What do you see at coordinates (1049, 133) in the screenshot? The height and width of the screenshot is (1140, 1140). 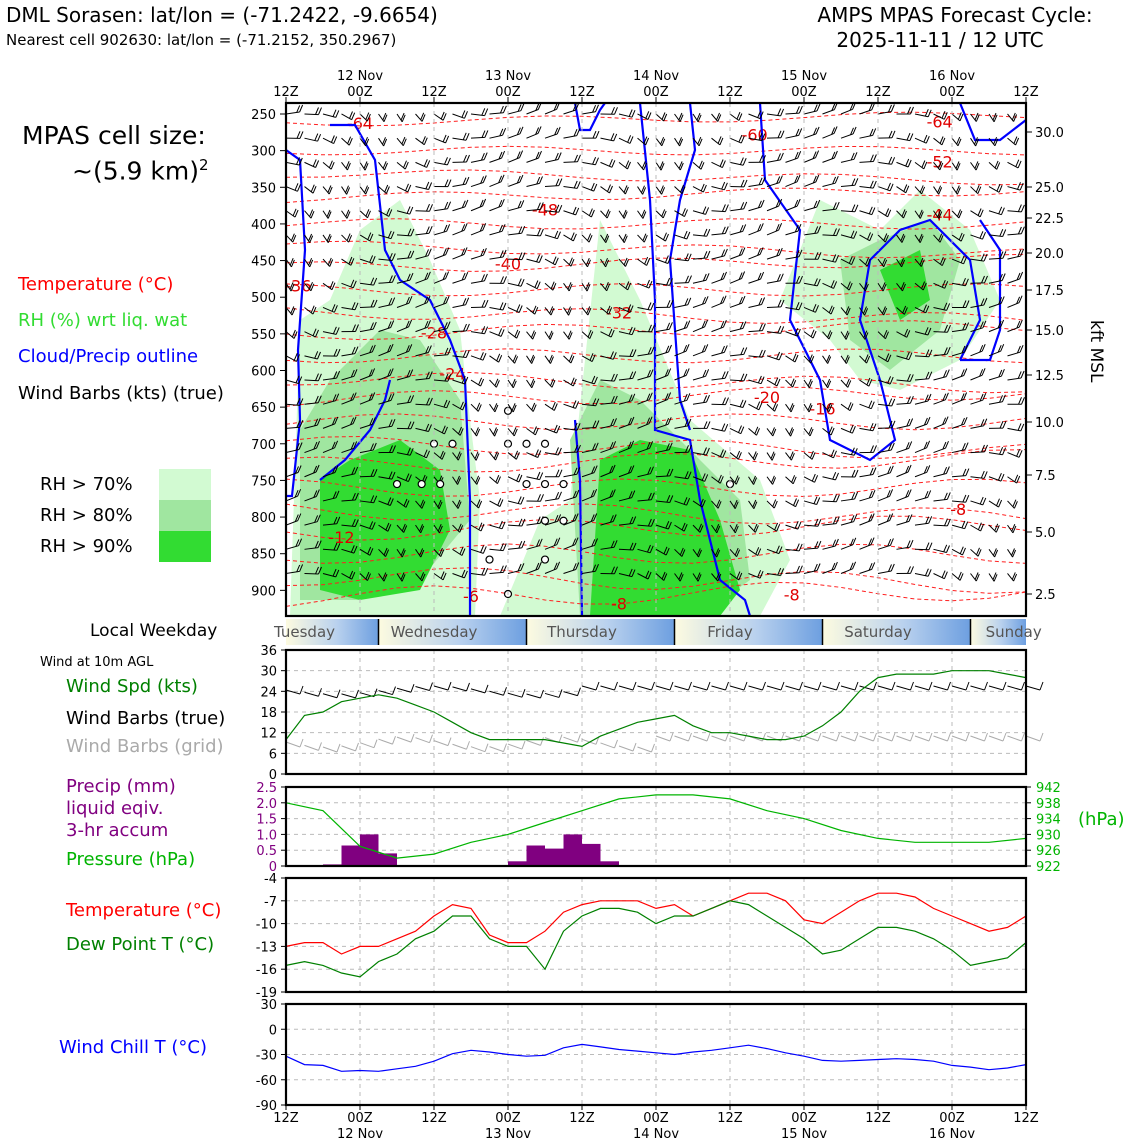 I see `kft-tick-label: 30.0` at bounding box center [1049, 133].